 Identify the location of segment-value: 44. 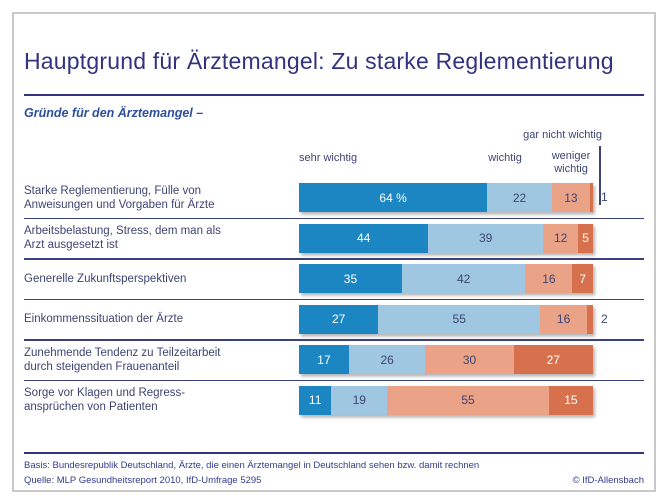
(364, 238).